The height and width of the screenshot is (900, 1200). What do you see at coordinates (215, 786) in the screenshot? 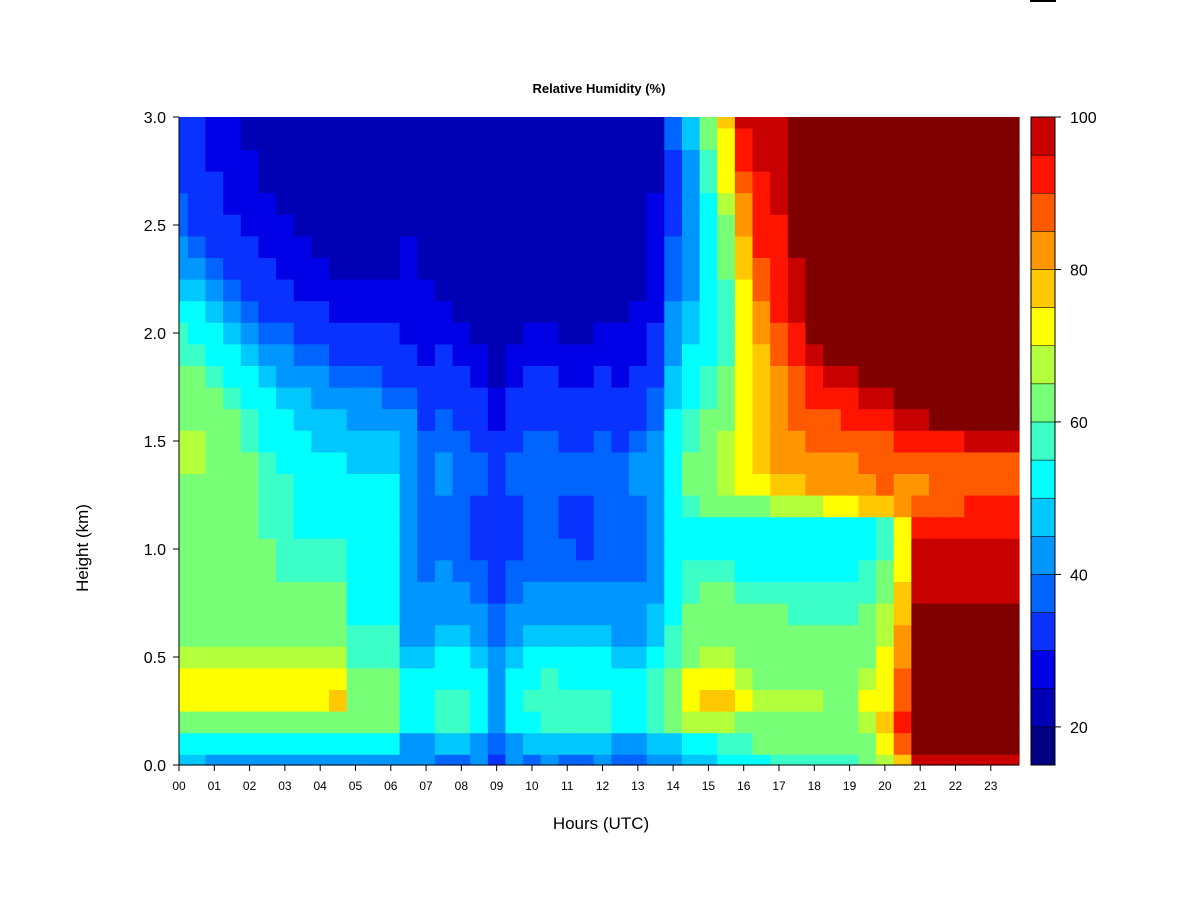
I see `x-tick-label: 01` at bounding box center [215, 786].